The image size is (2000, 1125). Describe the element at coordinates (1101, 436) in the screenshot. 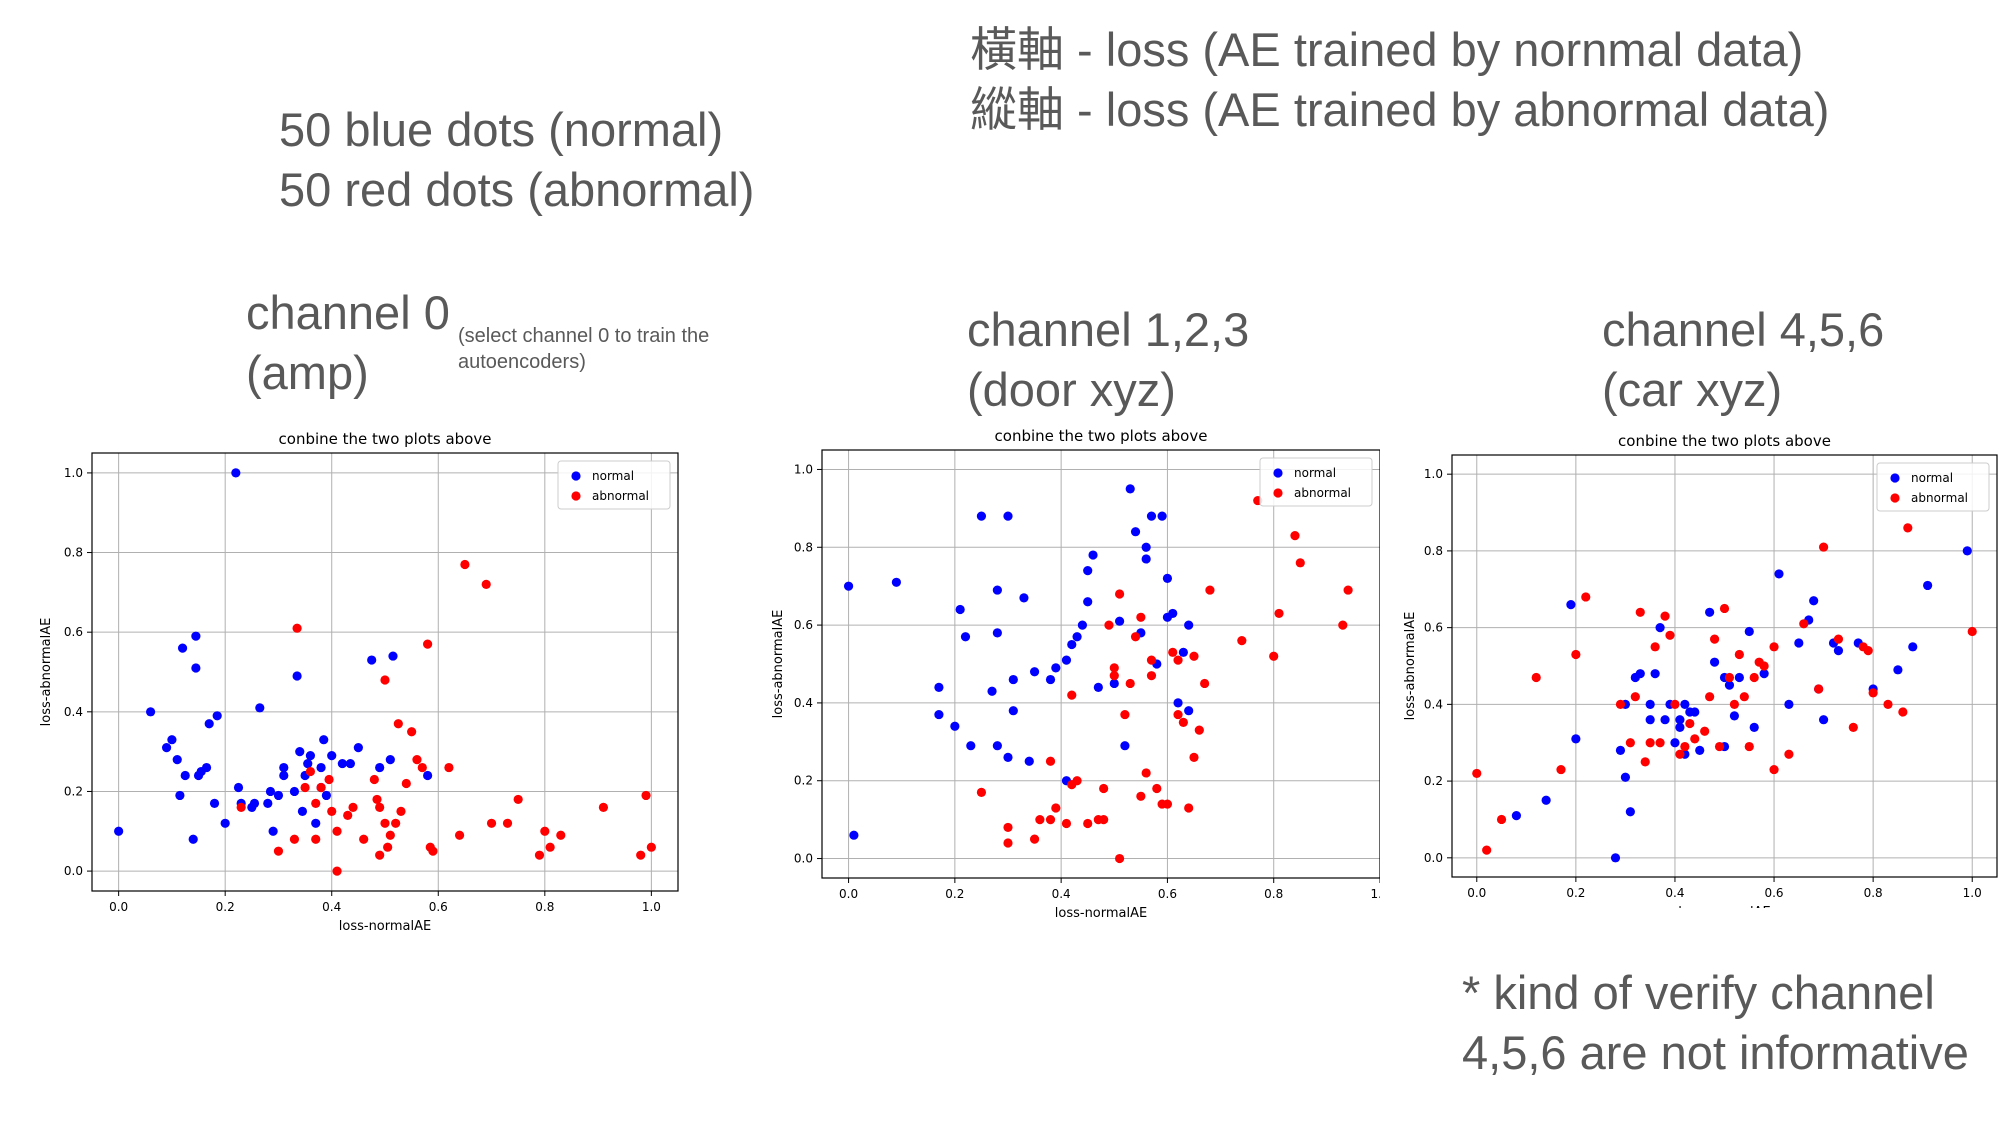

I see `chart-title: conbine the two plots above` at that location.